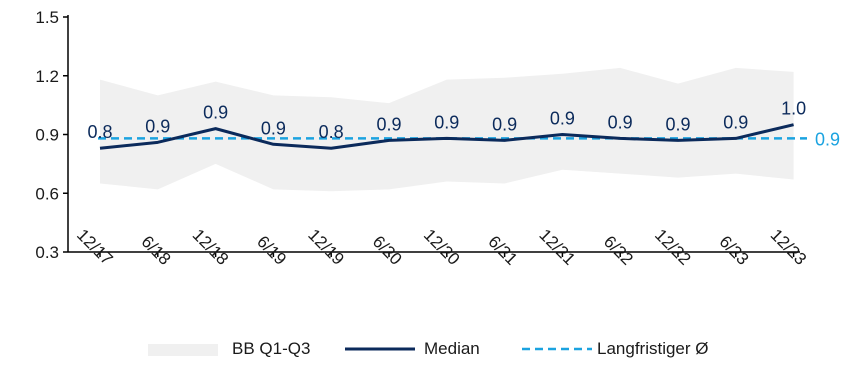  Describe the element at coordinates (326, 247) in the screenshot. I see `x-tick-label: 12/19` at that location.